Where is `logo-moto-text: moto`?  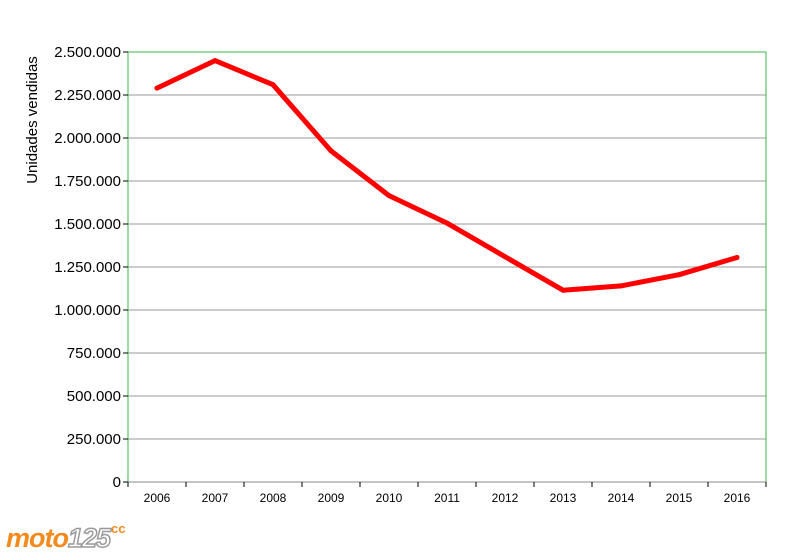 logo-moto-text: moto is located at coordinates (37, 538).